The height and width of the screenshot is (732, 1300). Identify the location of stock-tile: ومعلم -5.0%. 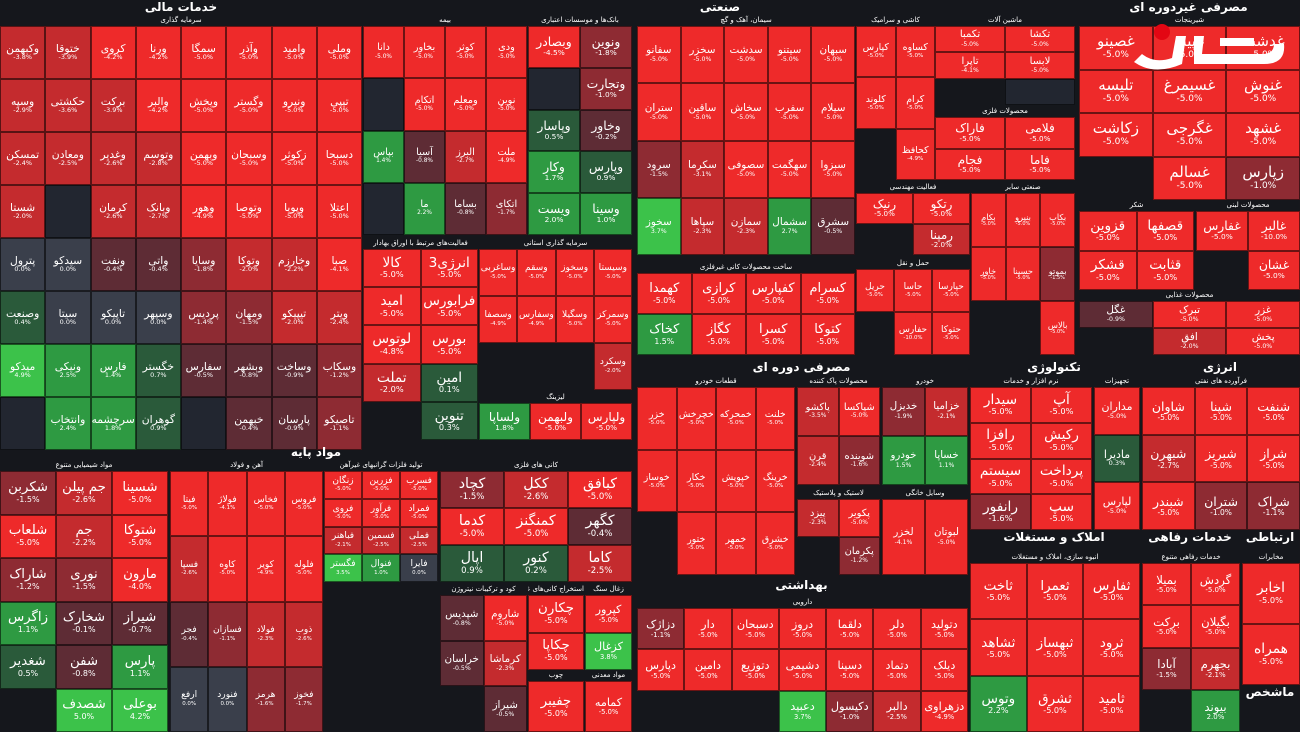
(465, 104).